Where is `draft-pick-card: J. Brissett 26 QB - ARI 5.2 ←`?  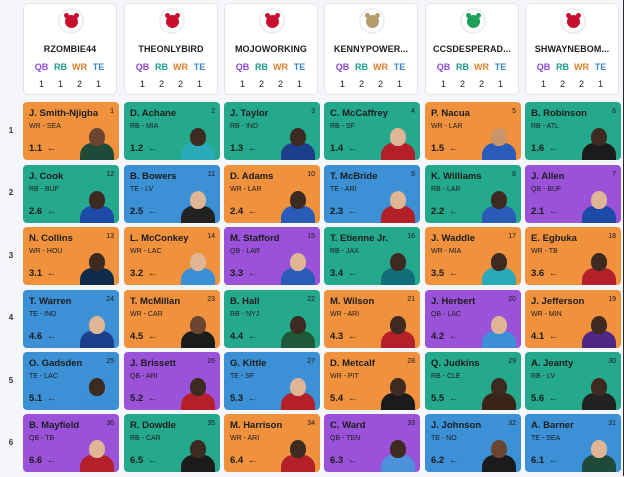
draft-pick-card: J. Brissett 26 QB - ARI 5.2 ← is located at coordinates (172, 381).